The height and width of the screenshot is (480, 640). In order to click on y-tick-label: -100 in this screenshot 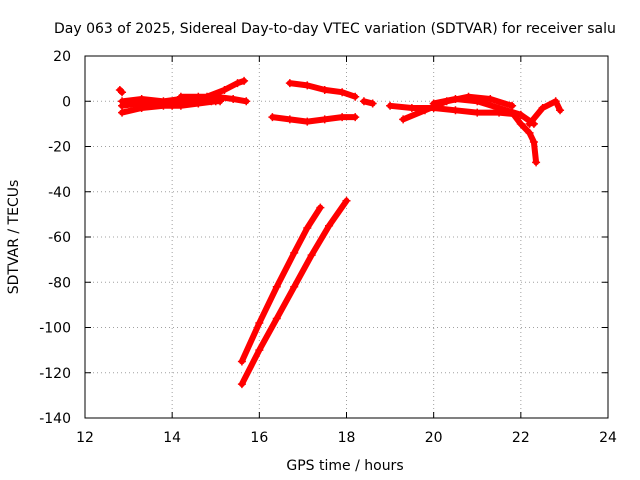, I will do `click(55, 329)`.